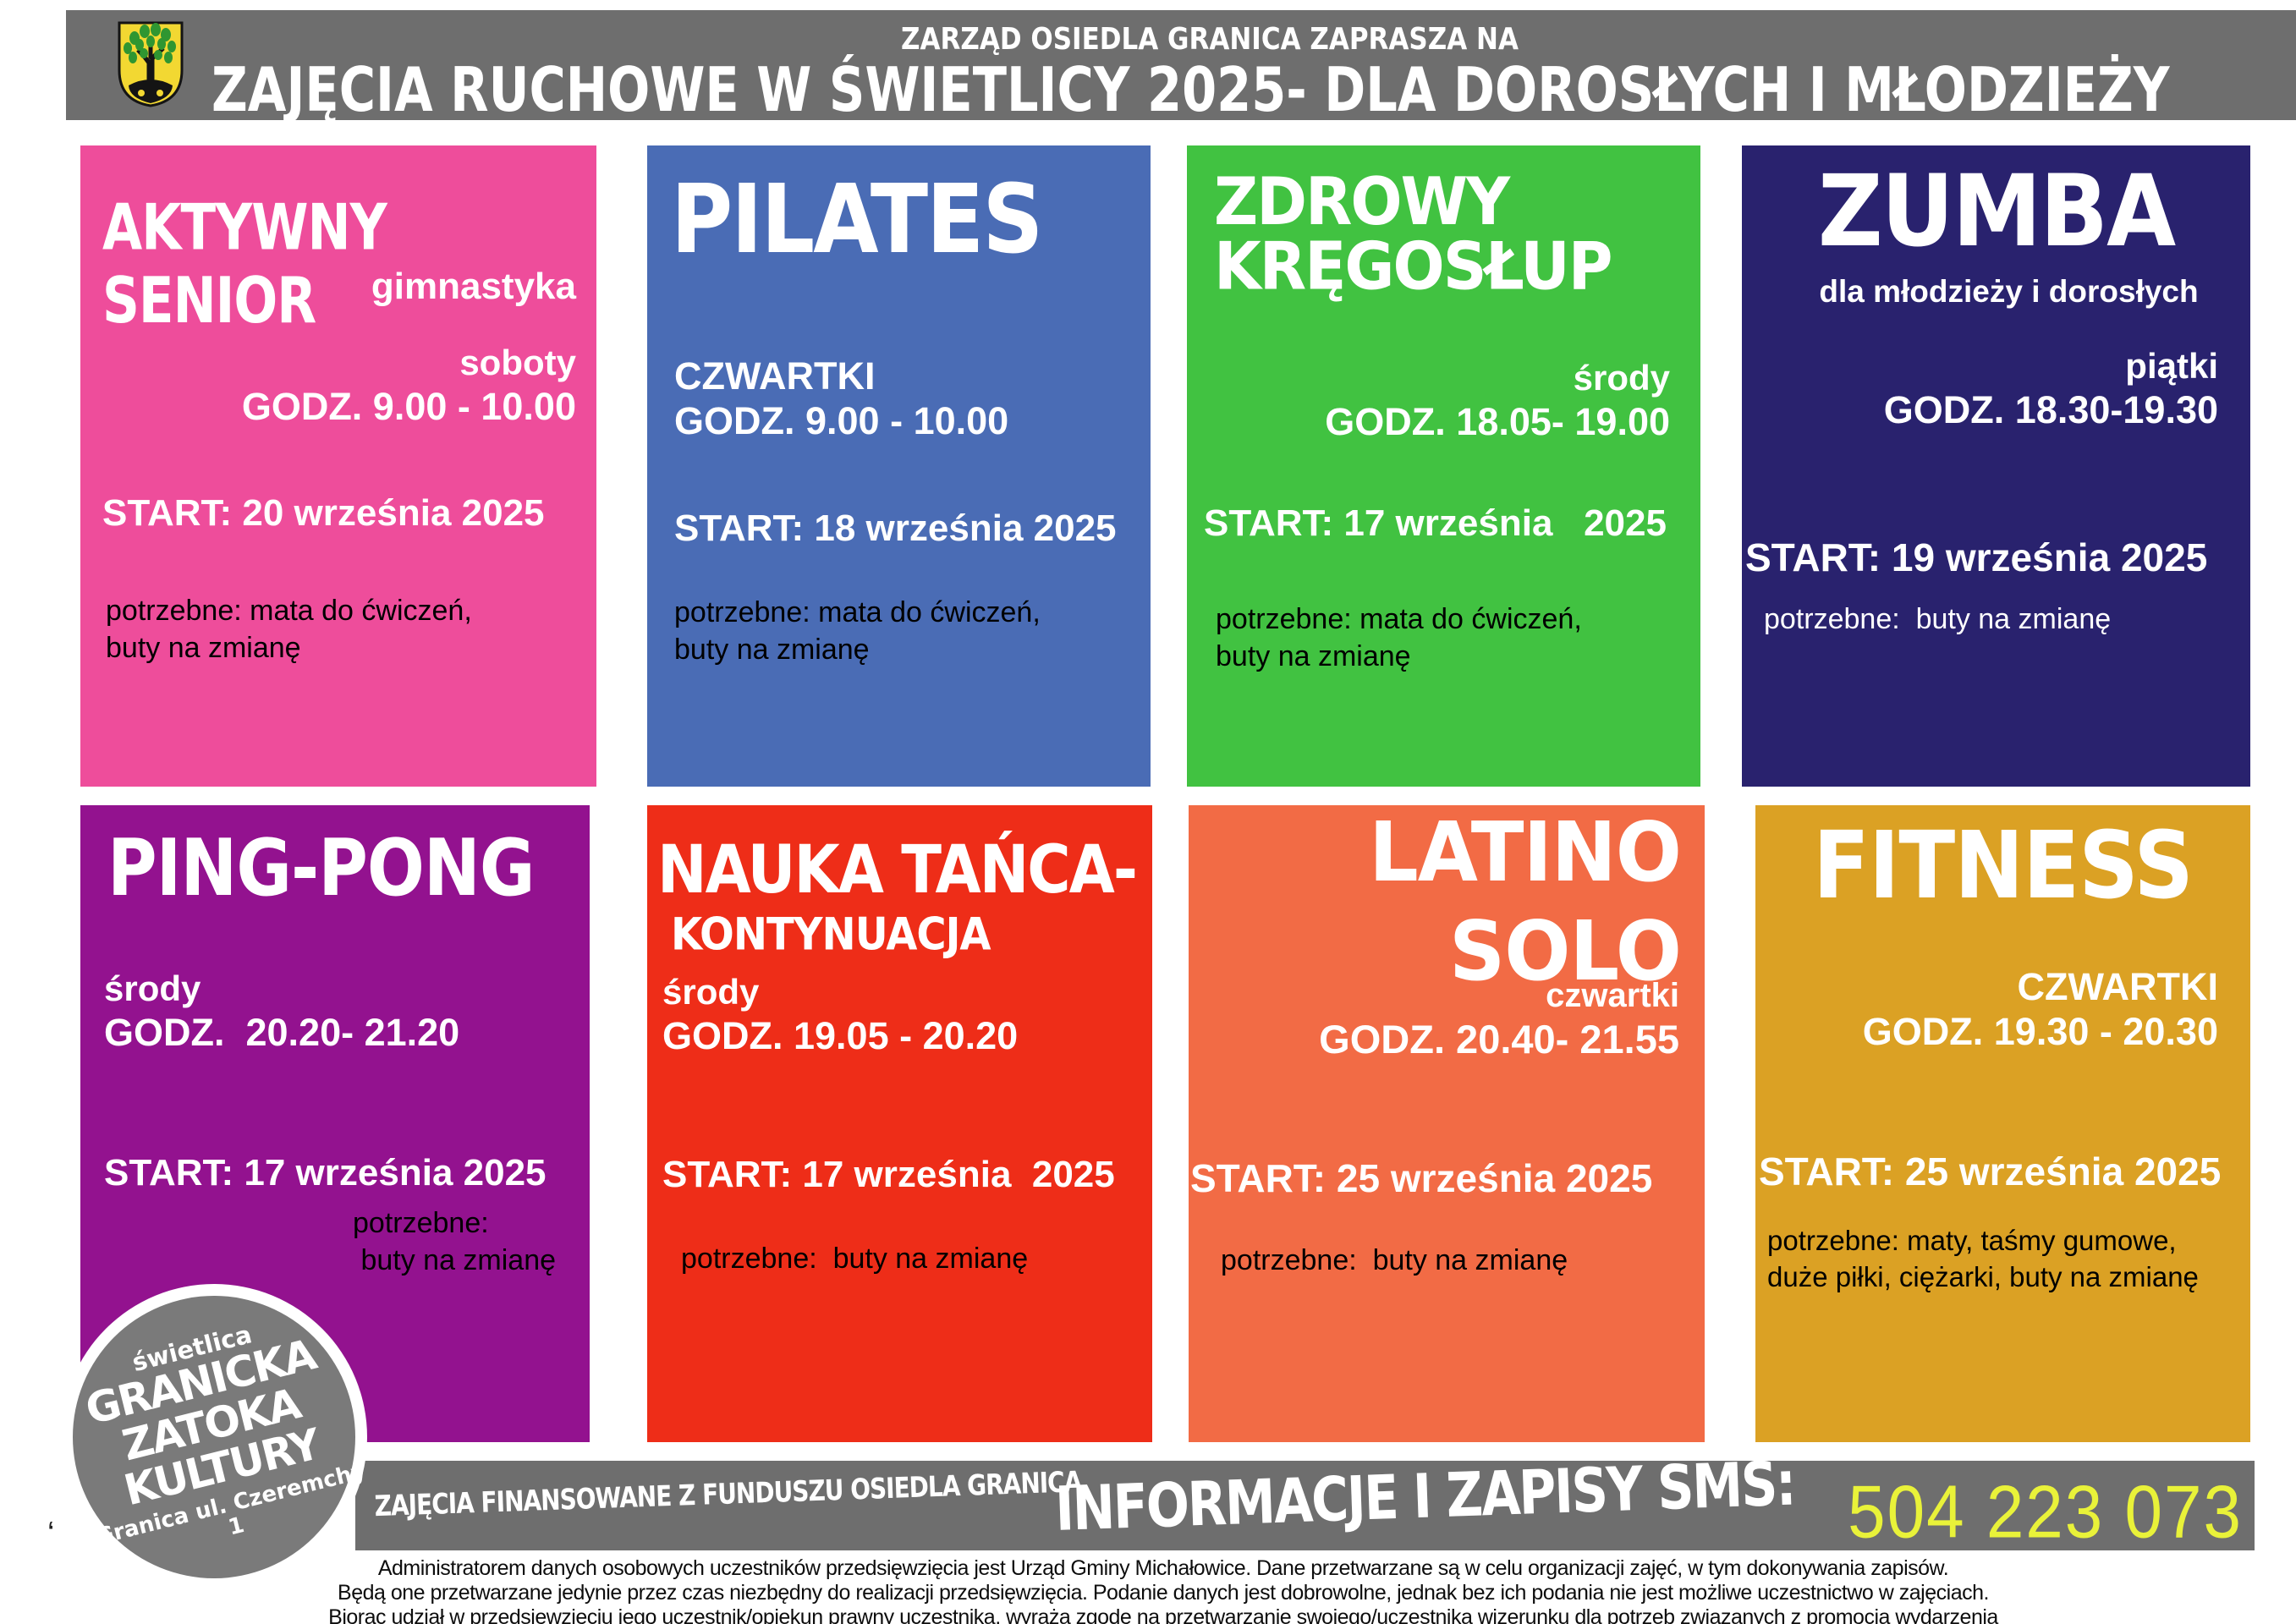 The image size is (2296, 1624). What do you see at coordinates (2171, 366) in the screenshot?
I see `card-day: piątki` at bounding box center [2171, 366].